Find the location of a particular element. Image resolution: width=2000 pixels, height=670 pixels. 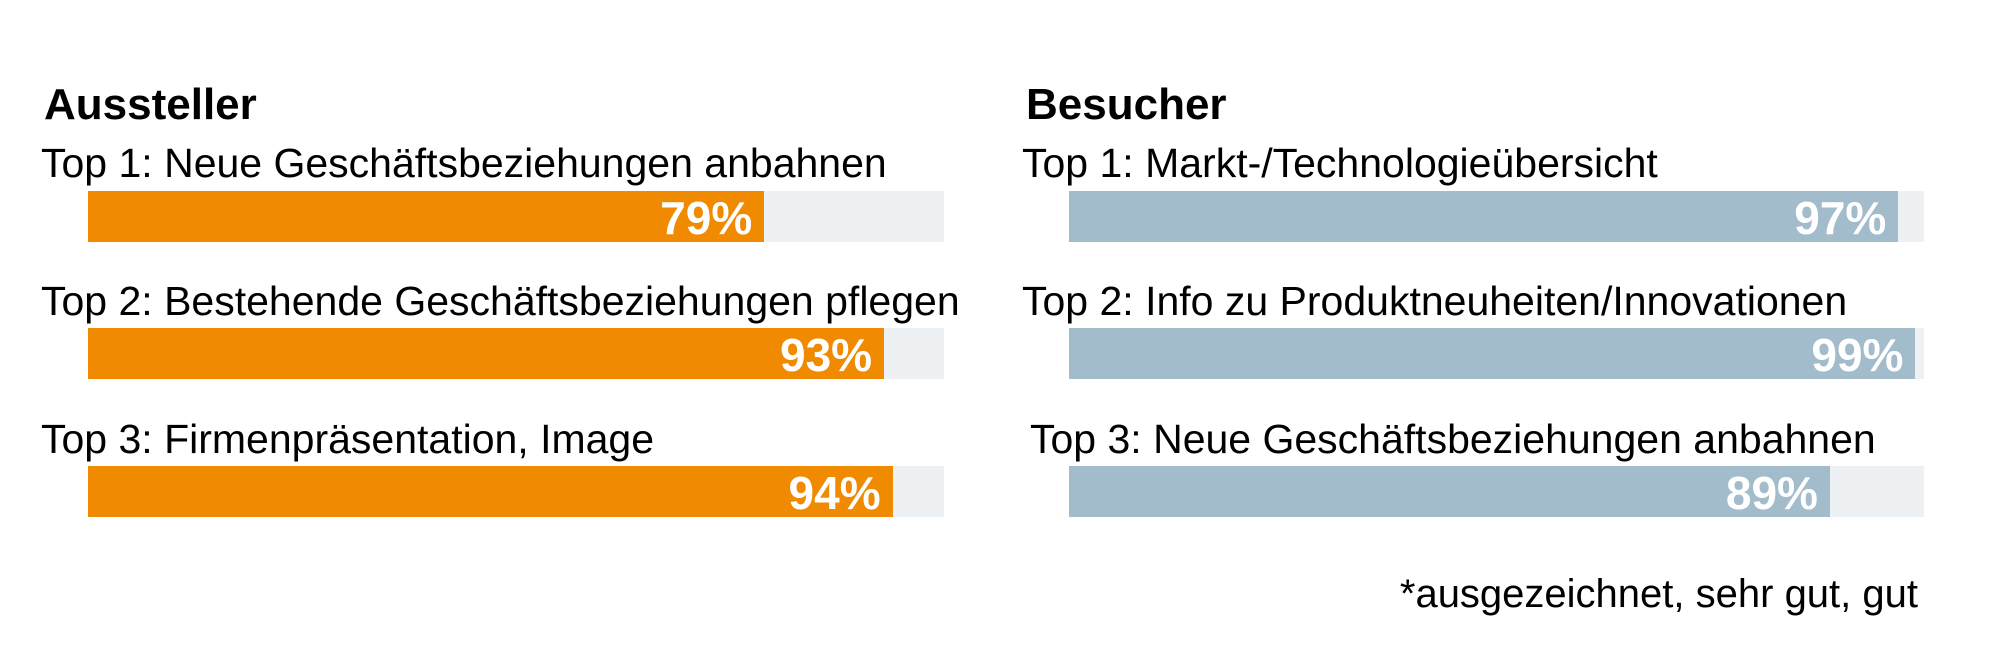

panel-title-aussteller: Aussteller is located at coordinates (150, 104).